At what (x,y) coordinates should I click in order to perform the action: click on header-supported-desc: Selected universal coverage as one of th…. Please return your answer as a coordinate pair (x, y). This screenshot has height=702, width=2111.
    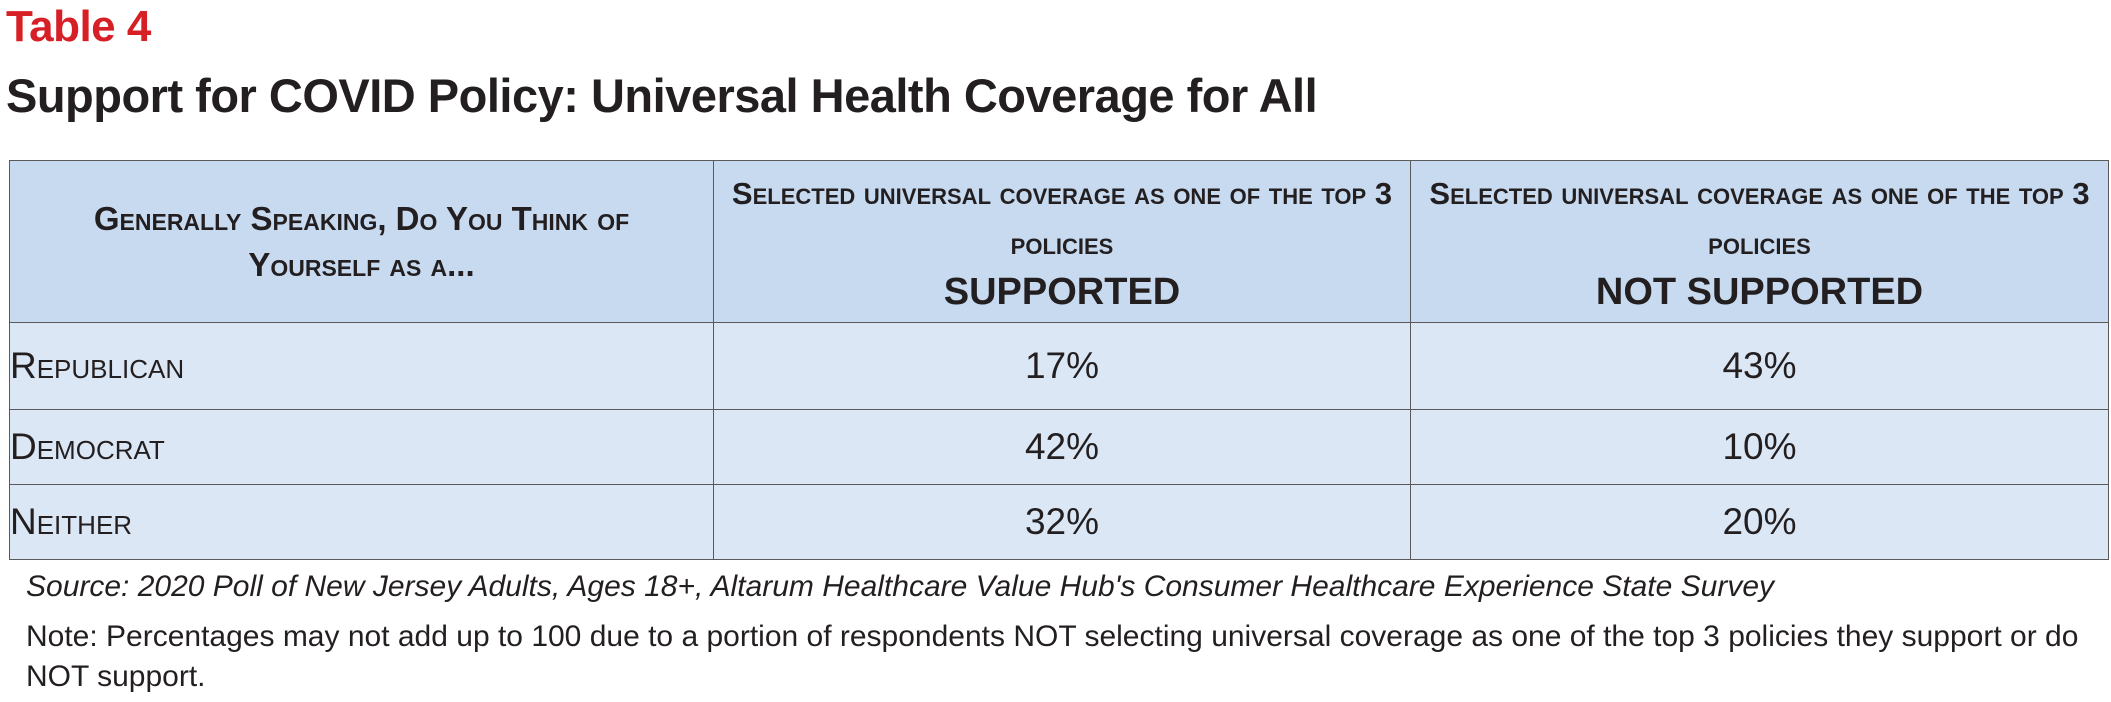
    Looking at the image, I should click on (1062, 218).